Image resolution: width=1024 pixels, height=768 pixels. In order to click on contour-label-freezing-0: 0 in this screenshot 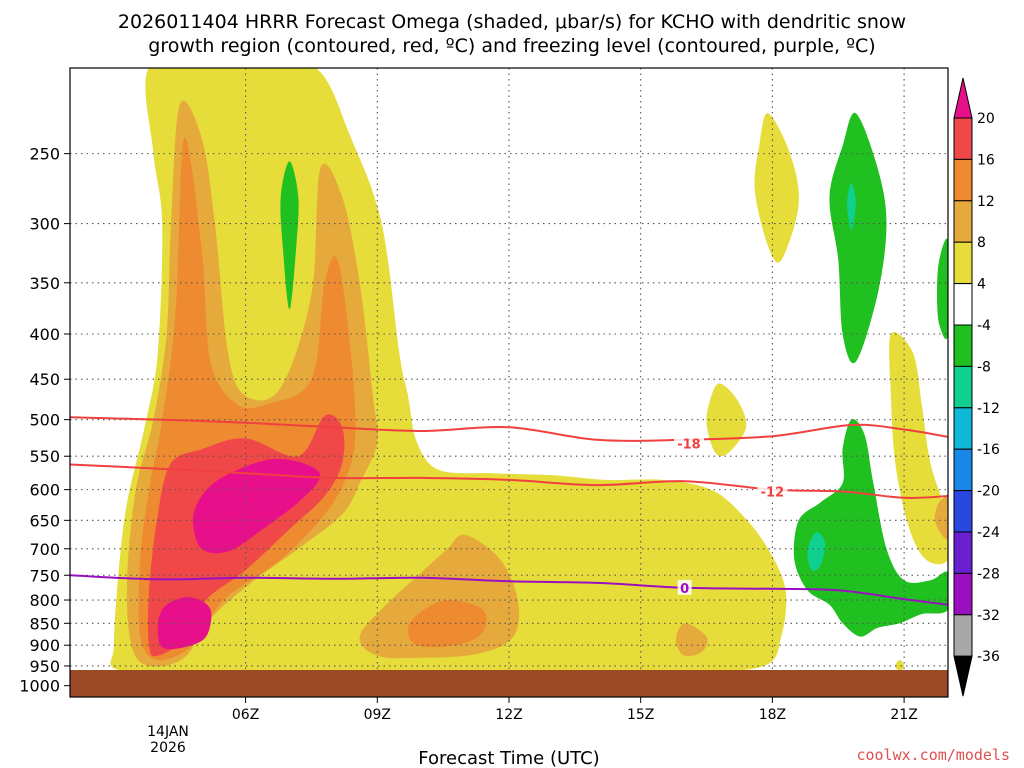, I will do `click(684, 589)`.